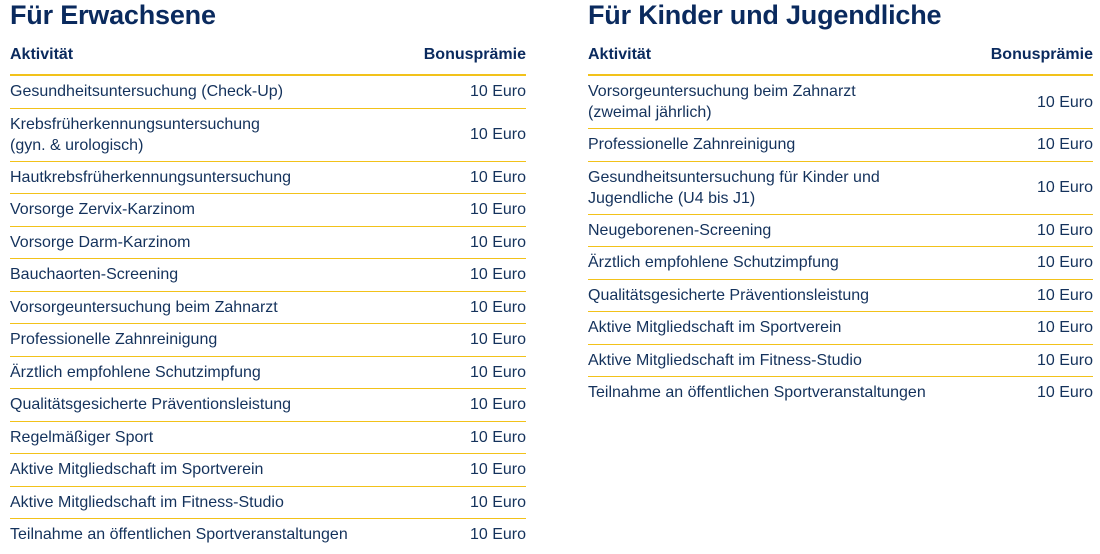 The height and width of the screenshot is (554, 1100). What do you see at coordinates (650, 112) in the screenshot?
I see `activity-label-line2: (zweimal jährlich)` at bounding box center [650, 112].